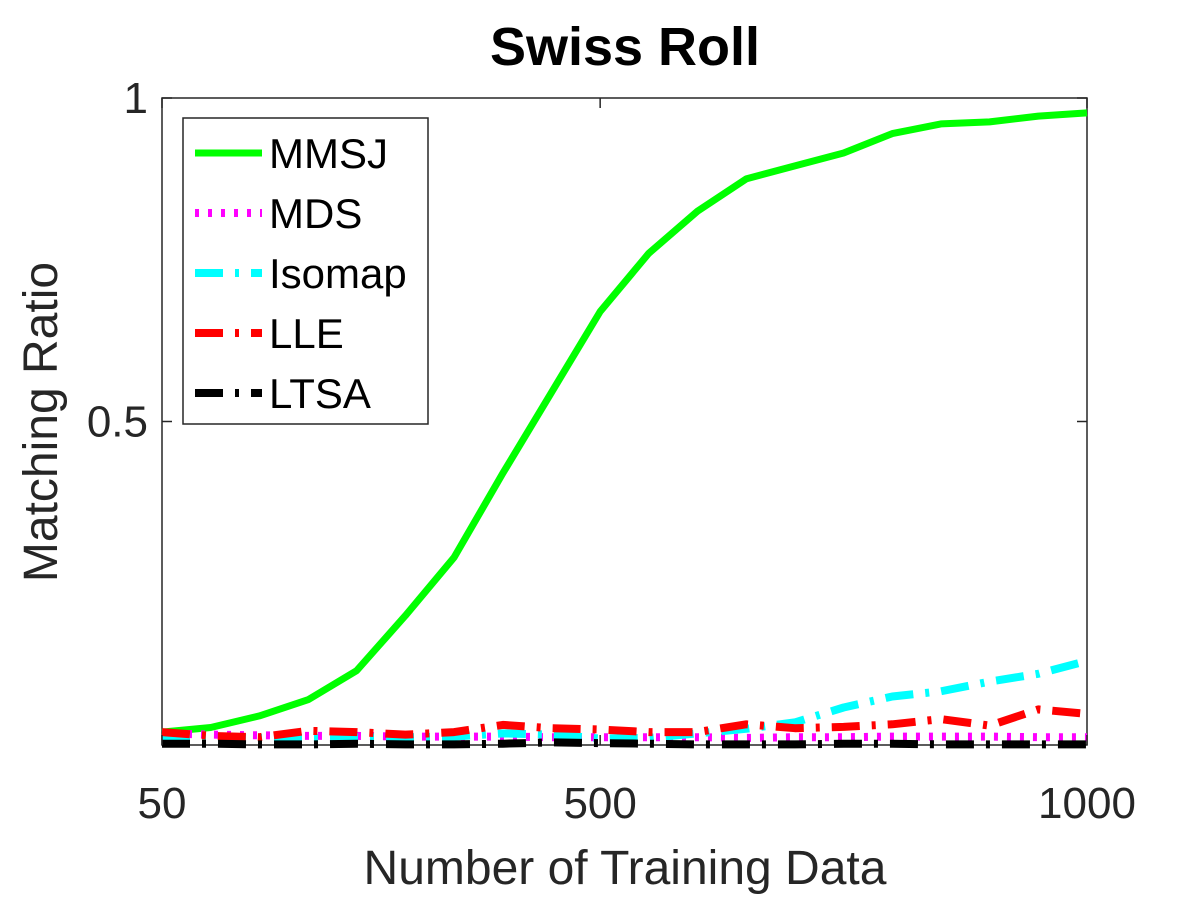 Image resolution: width=1200 pixels, height=900 pixels. Describe the element at coordinates (320, 393) in the screenshot. I see `legend-label-ltsa: LTSA` at that location.